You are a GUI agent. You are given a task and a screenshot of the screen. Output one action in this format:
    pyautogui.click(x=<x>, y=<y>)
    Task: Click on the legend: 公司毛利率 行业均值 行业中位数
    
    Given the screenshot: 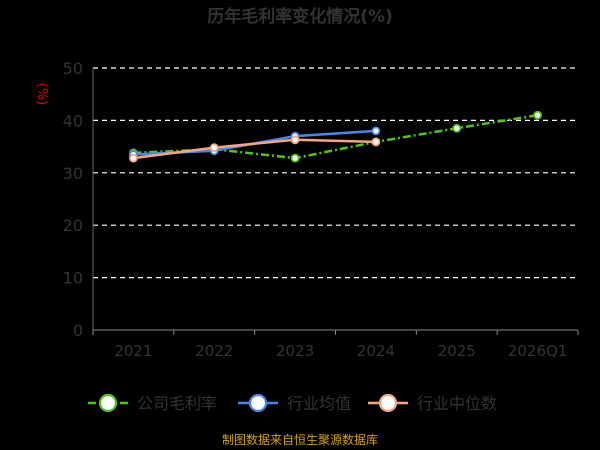 What is the action you would take?
    pyautogui.click(x=292, y=403)
    